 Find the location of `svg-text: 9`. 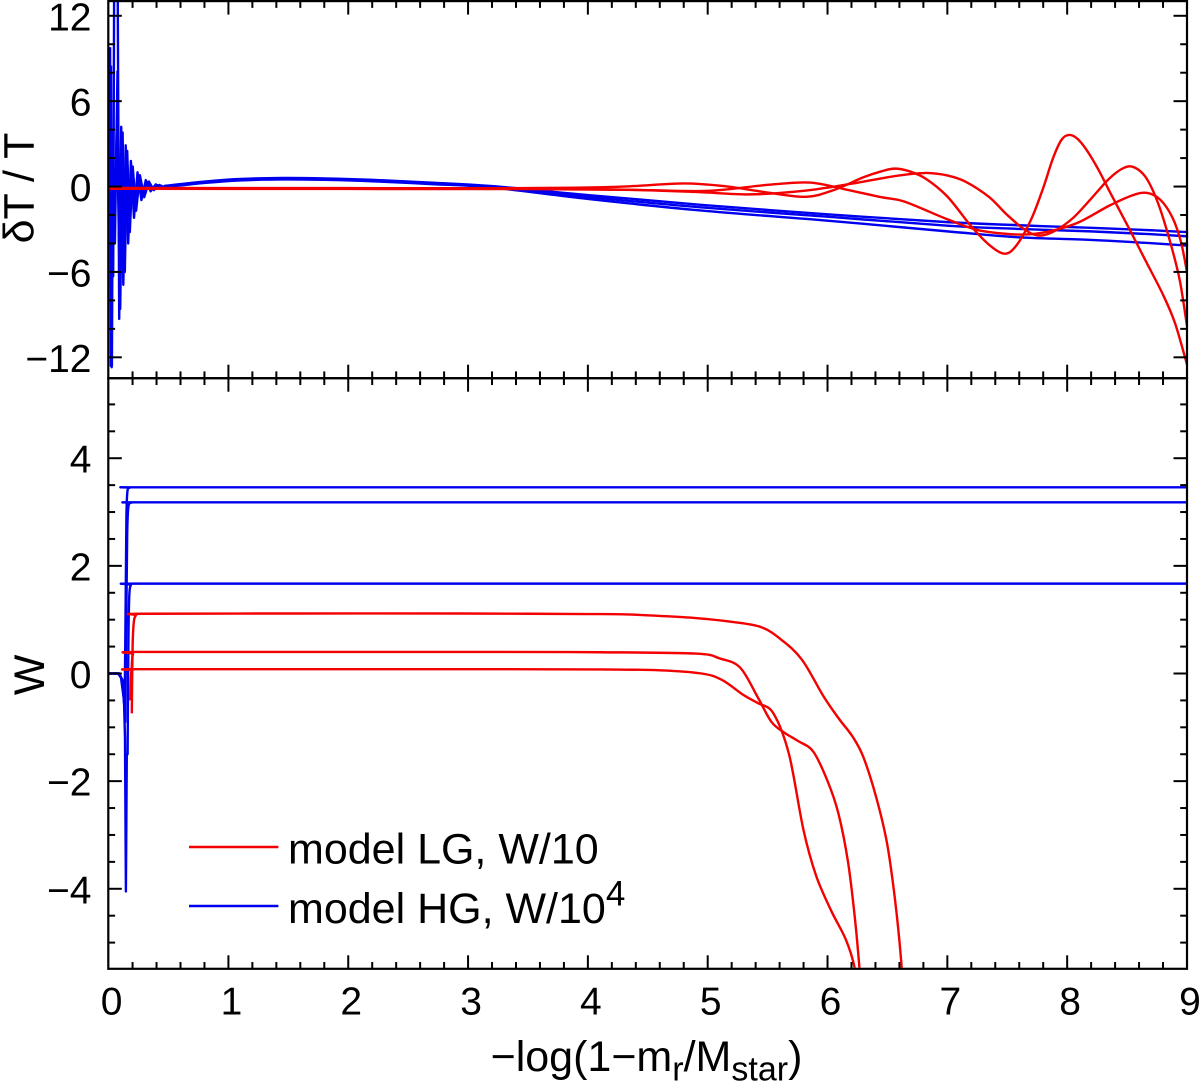

svg-text: 9 is located at coordinates (1189, 1002).